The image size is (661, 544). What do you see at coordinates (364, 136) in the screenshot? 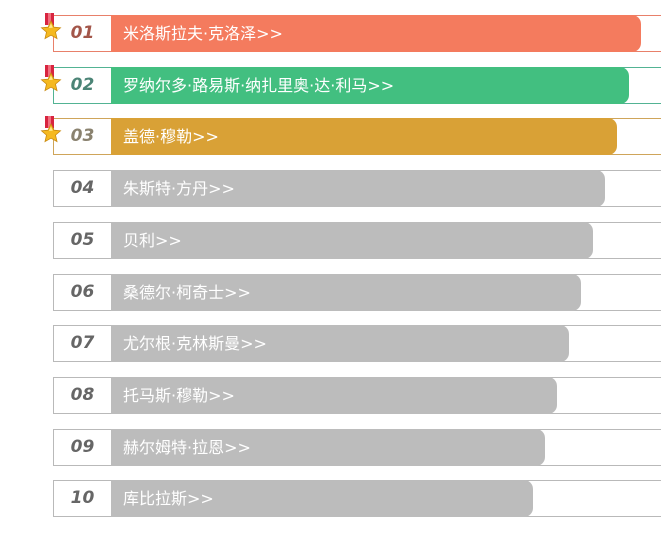
I see `player-name-bar: 盖德·穆勒>>` at bounding box center [364, 136].